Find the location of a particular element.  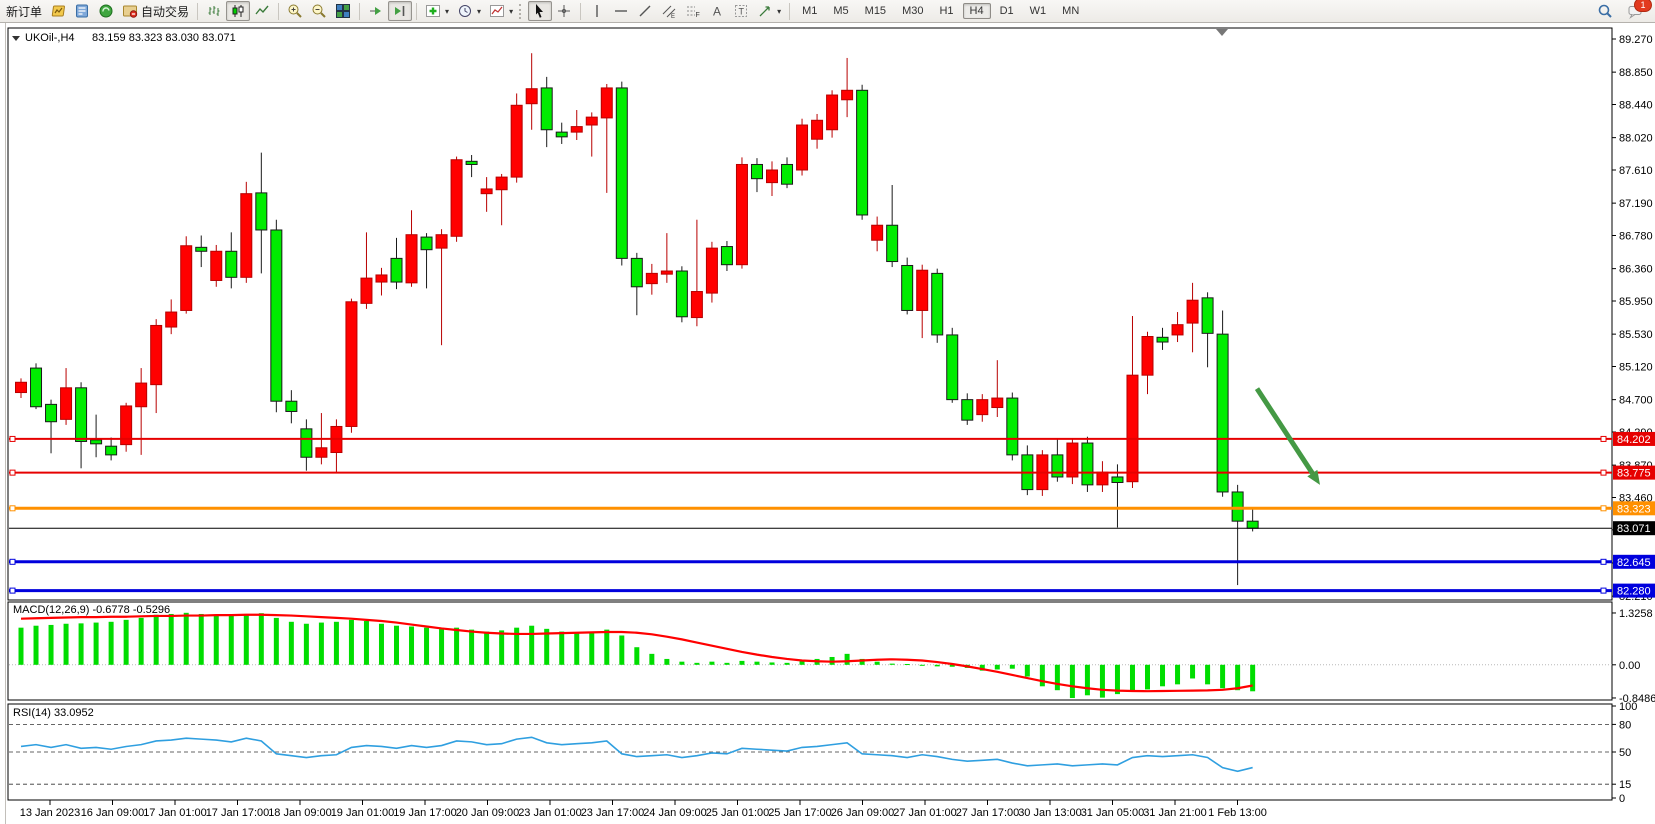

annotation-arrow is located at coordinates (1284, 431).